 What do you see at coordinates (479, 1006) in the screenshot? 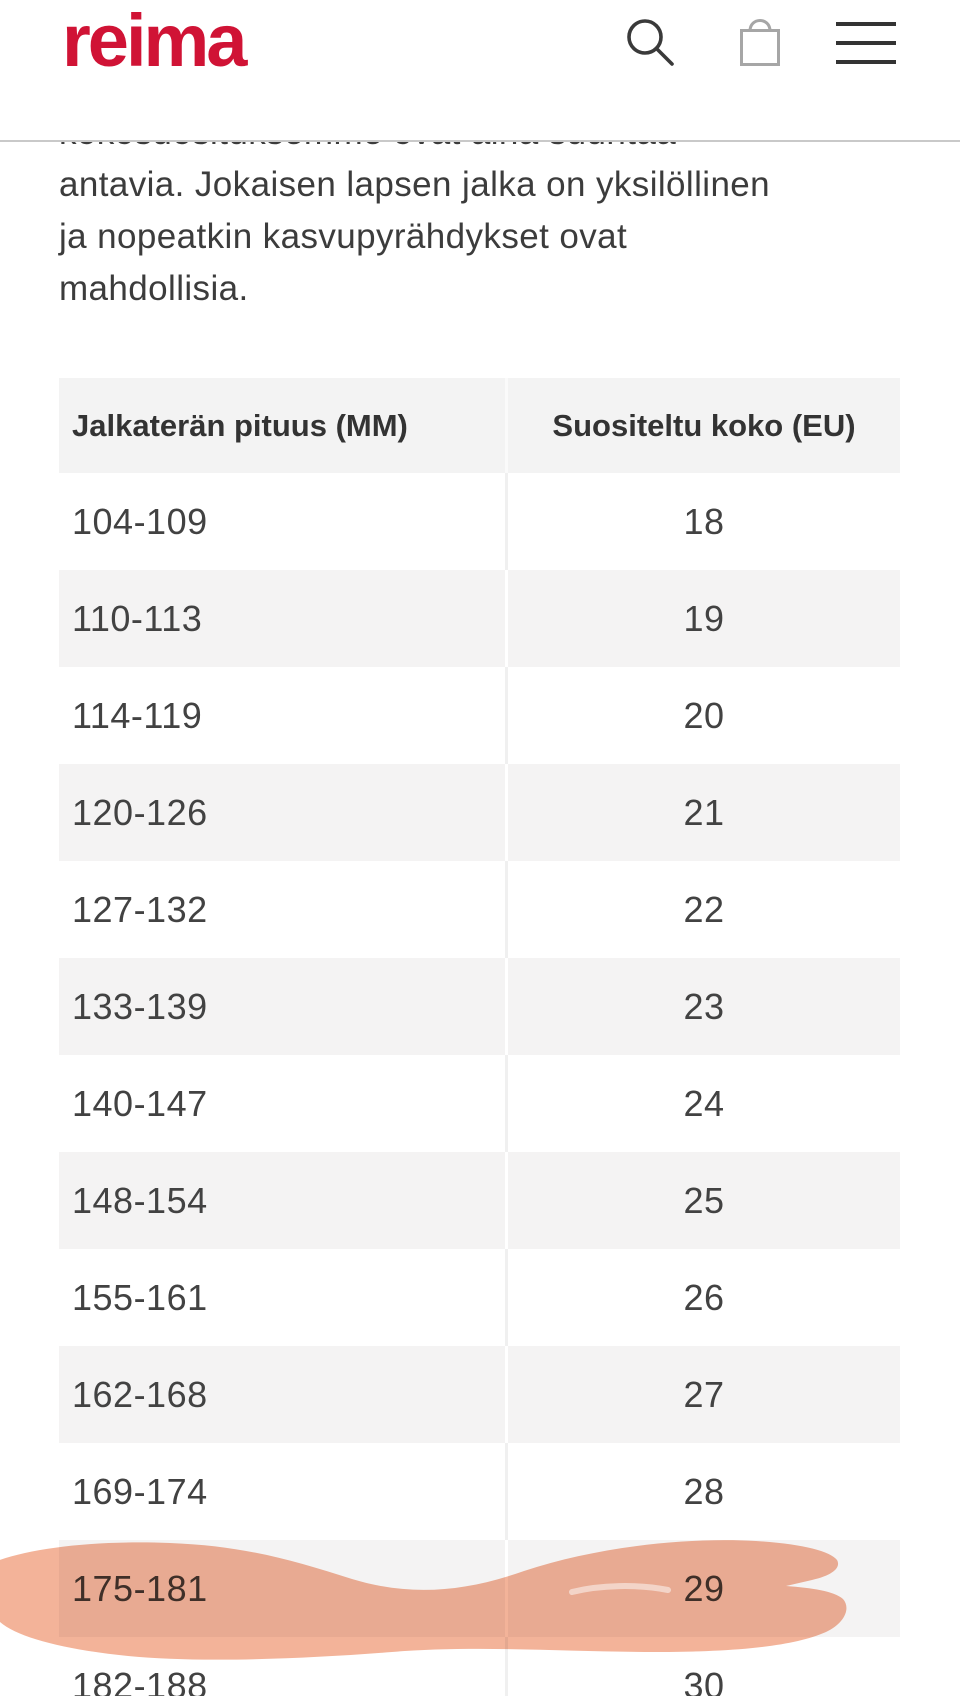
I see `table-row: 133-139 23` at bounding box center [479, 1006].